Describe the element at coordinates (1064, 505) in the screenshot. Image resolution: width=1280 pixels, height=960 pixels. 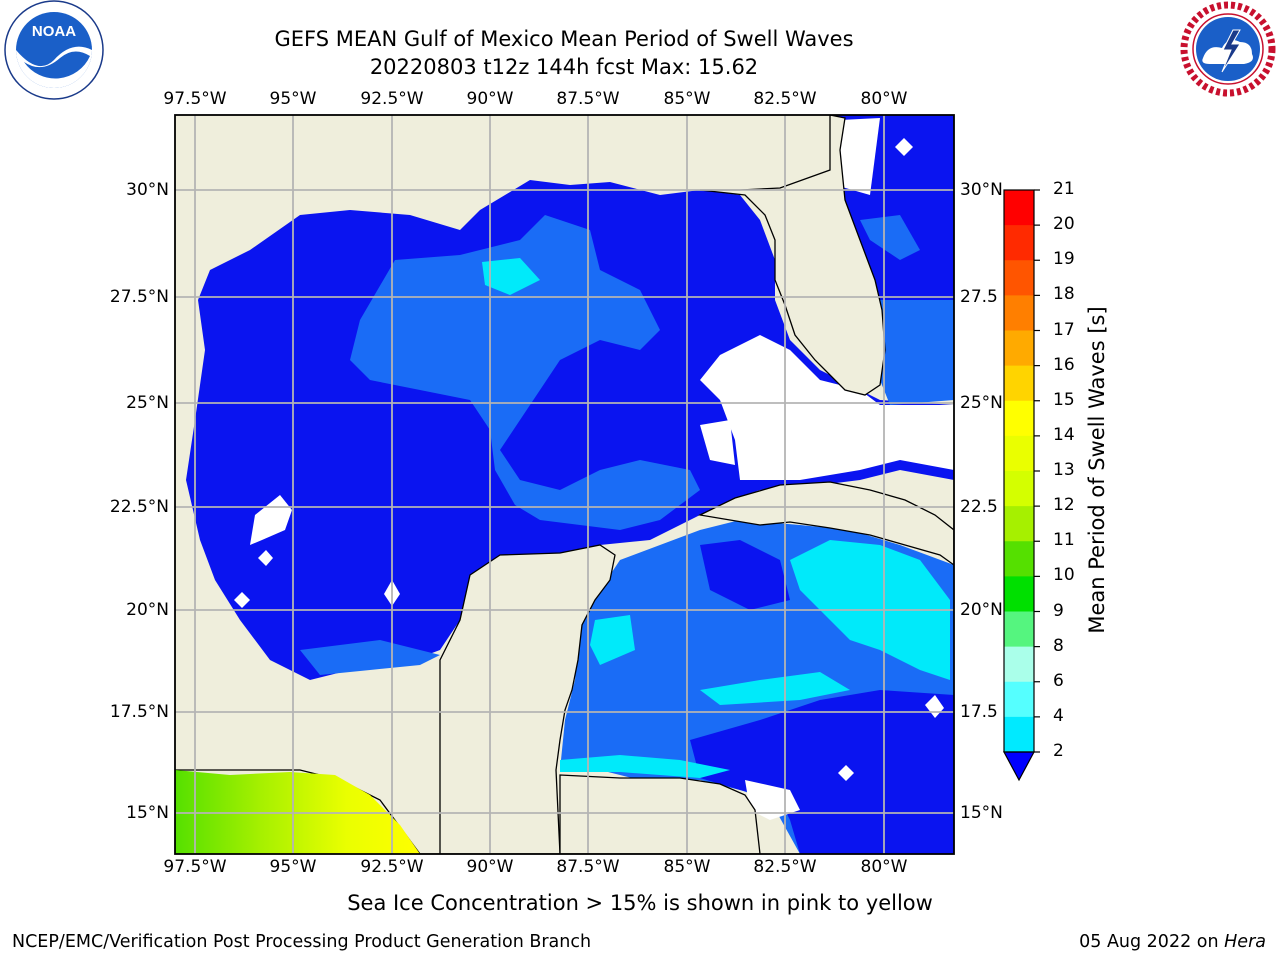
I see `colorbar-tick-label: 12` at that location.